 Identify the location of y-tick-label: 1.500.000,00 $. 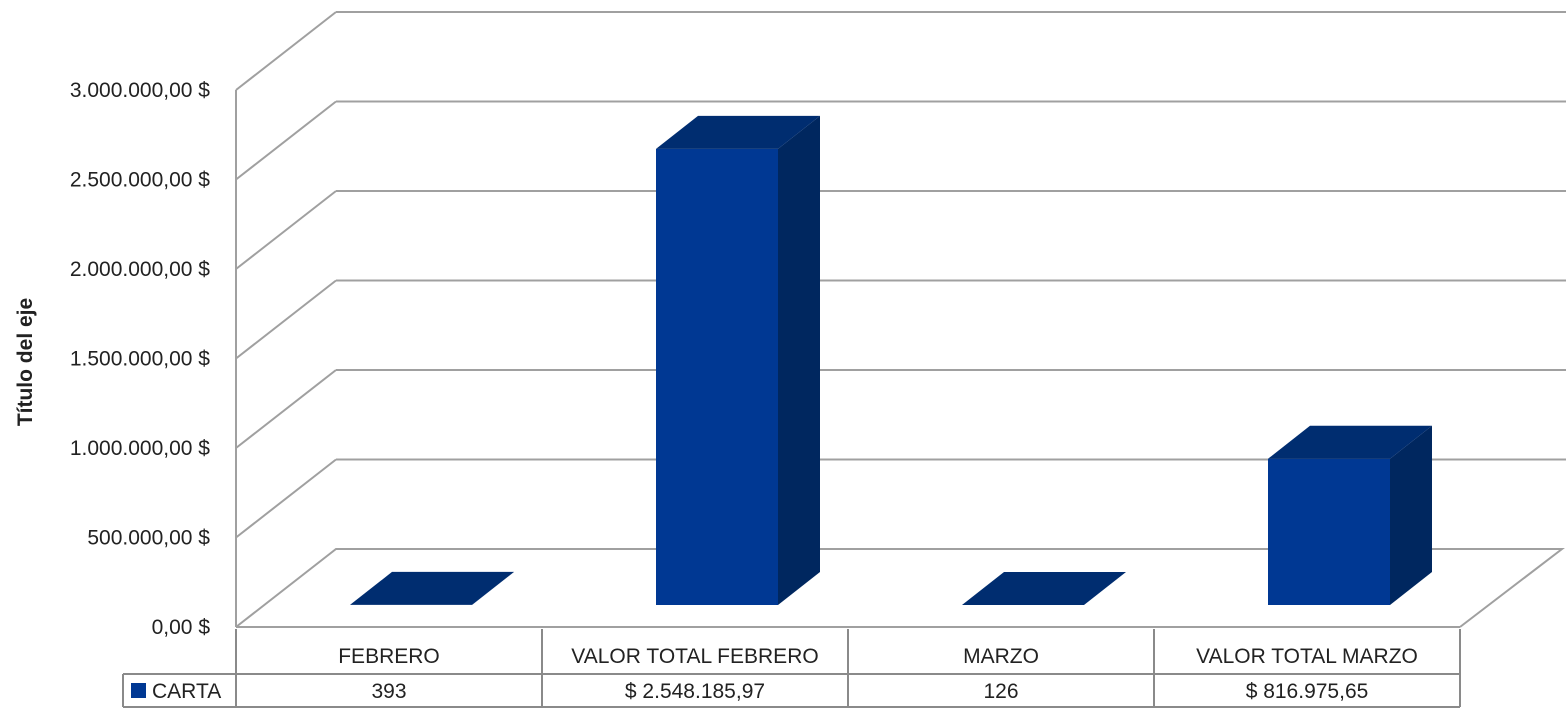
(140, 359).